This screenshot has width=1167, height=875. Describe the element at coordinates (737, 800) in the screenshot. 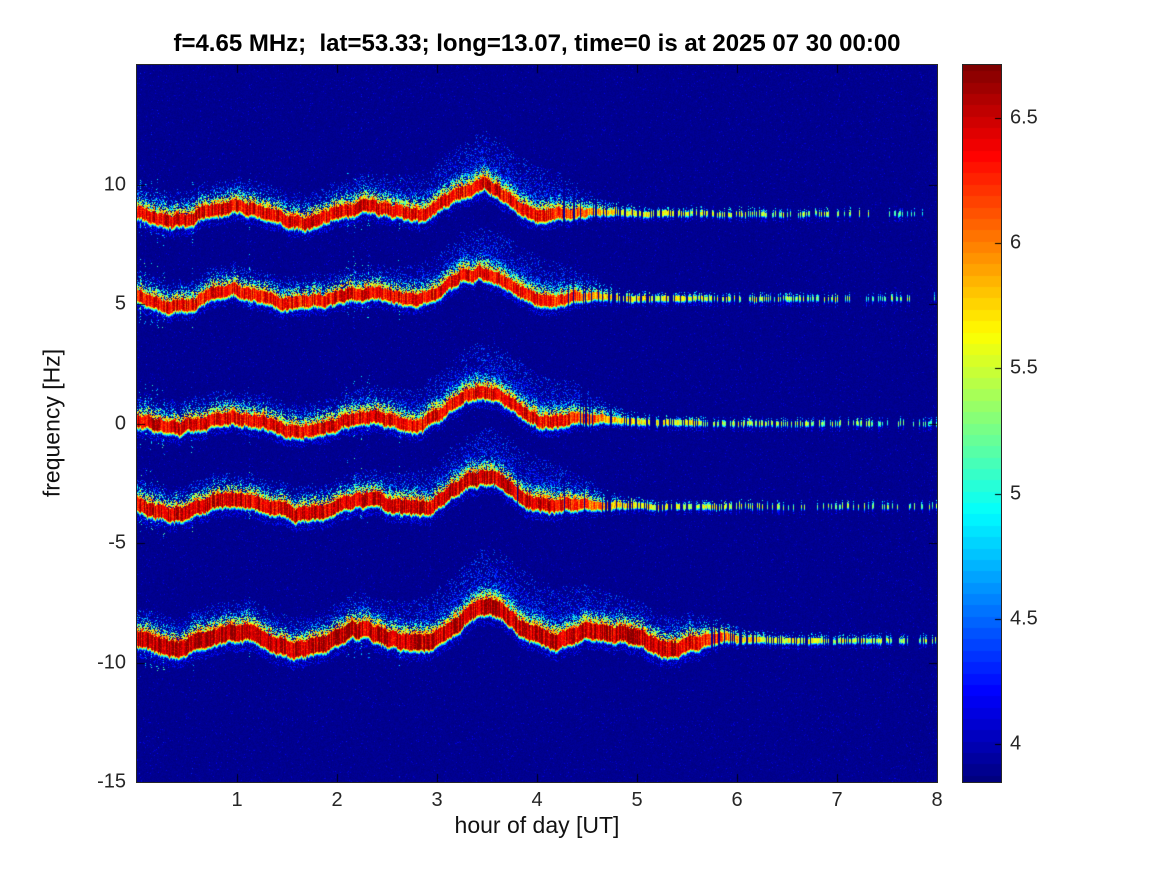

I see `x-tick-label: 6` at that location.